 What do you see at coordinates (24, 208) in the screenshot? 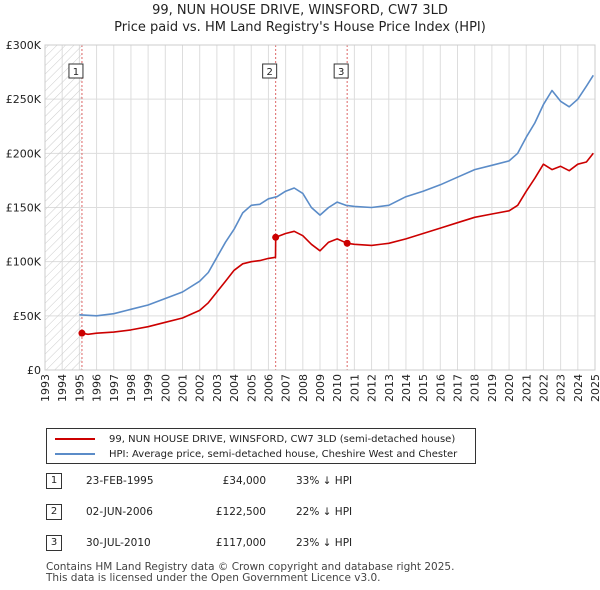
I see `y-tick-label: £150K` at bounding box center [24, 208].